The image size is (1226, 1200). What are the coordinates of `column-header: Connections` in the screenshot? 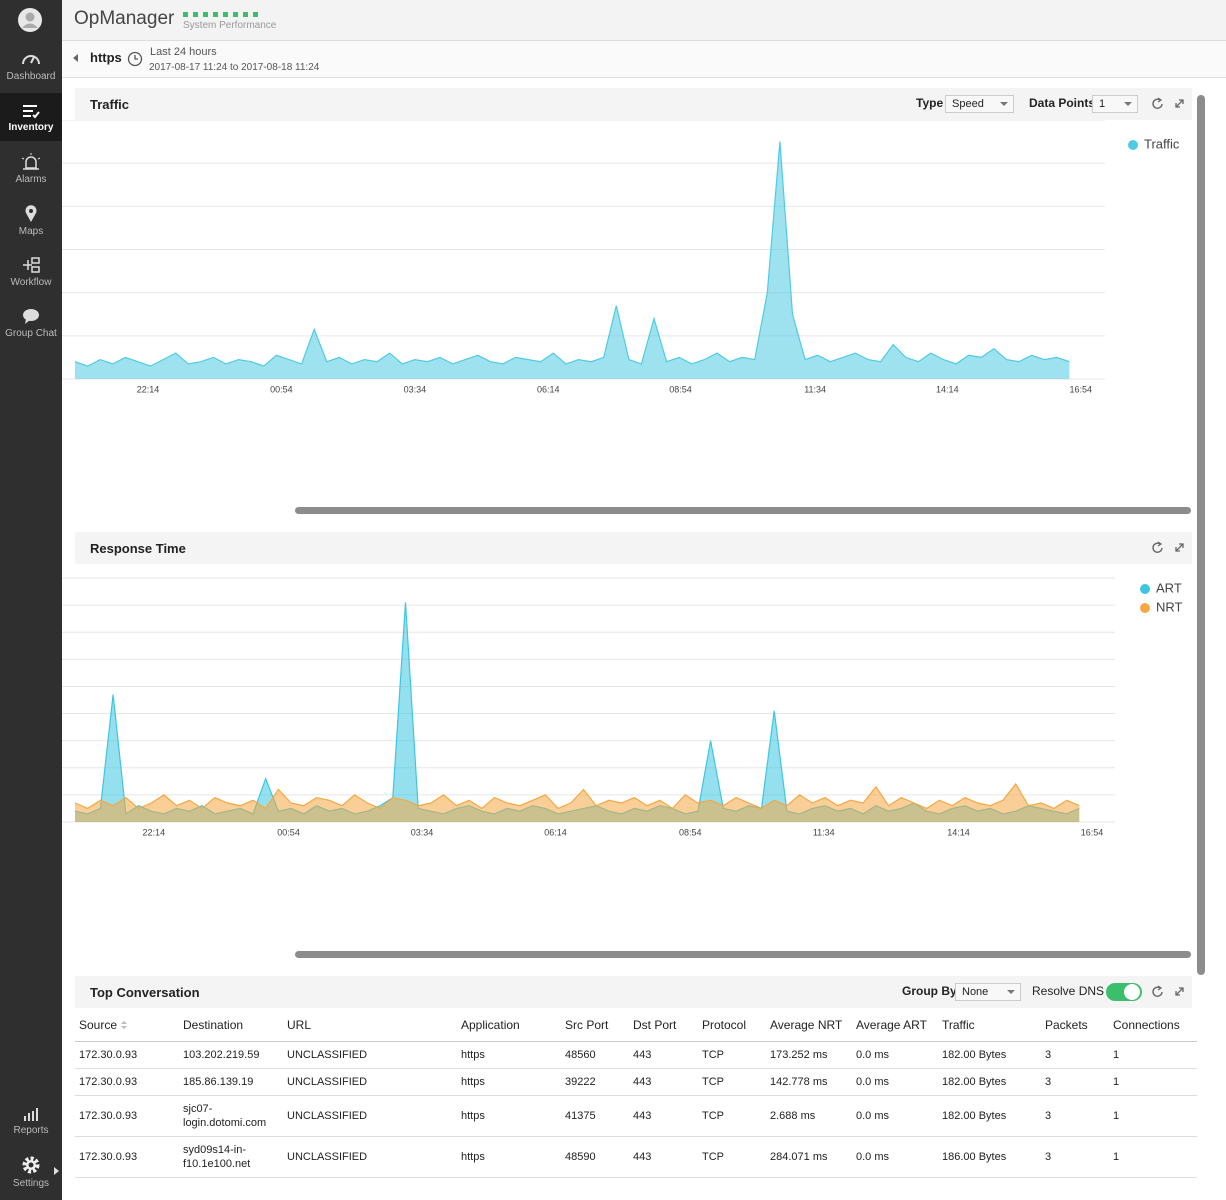 It's located at (1153, 1025).